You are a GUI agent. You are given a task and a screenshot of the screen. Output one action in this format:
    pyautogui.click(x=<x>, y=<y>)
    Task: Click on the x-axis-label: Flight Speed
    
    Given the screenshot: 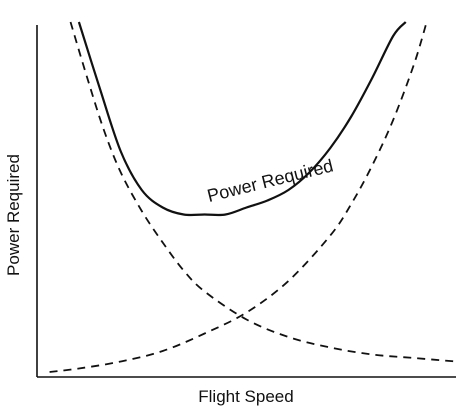 What is the action you would take?
    pyautogui.click(x=245, y=396)
    